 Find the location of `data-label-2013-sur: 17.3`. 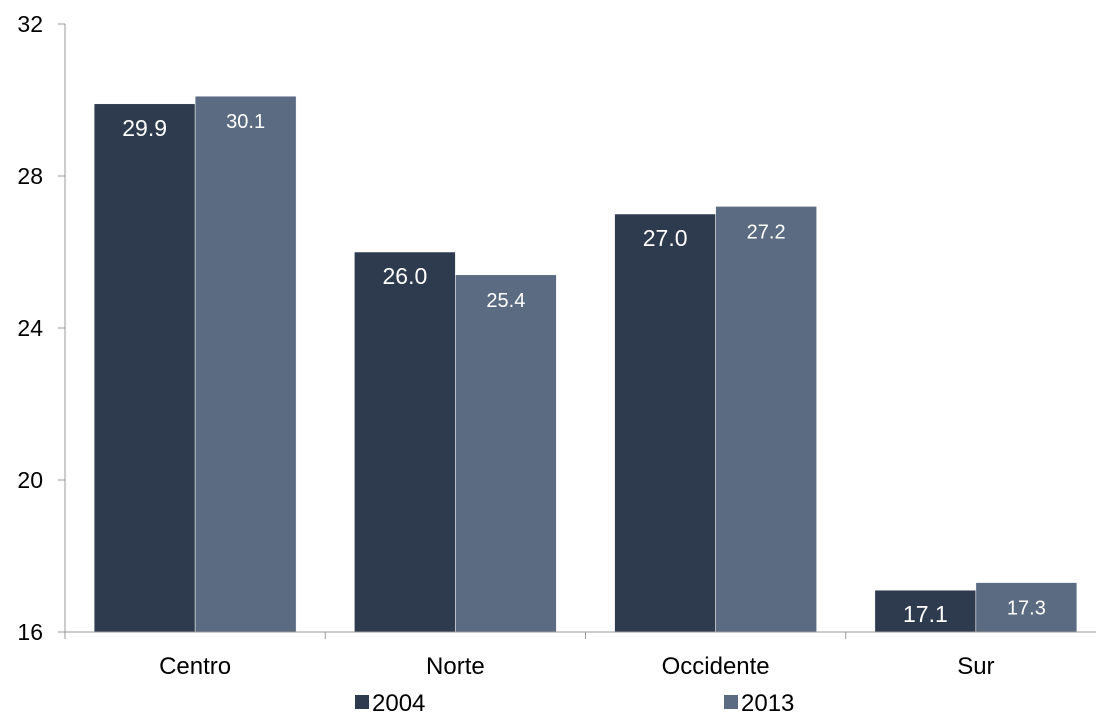

data-label-2013-sur: 17.3 is located at coordinates (1026, 609).